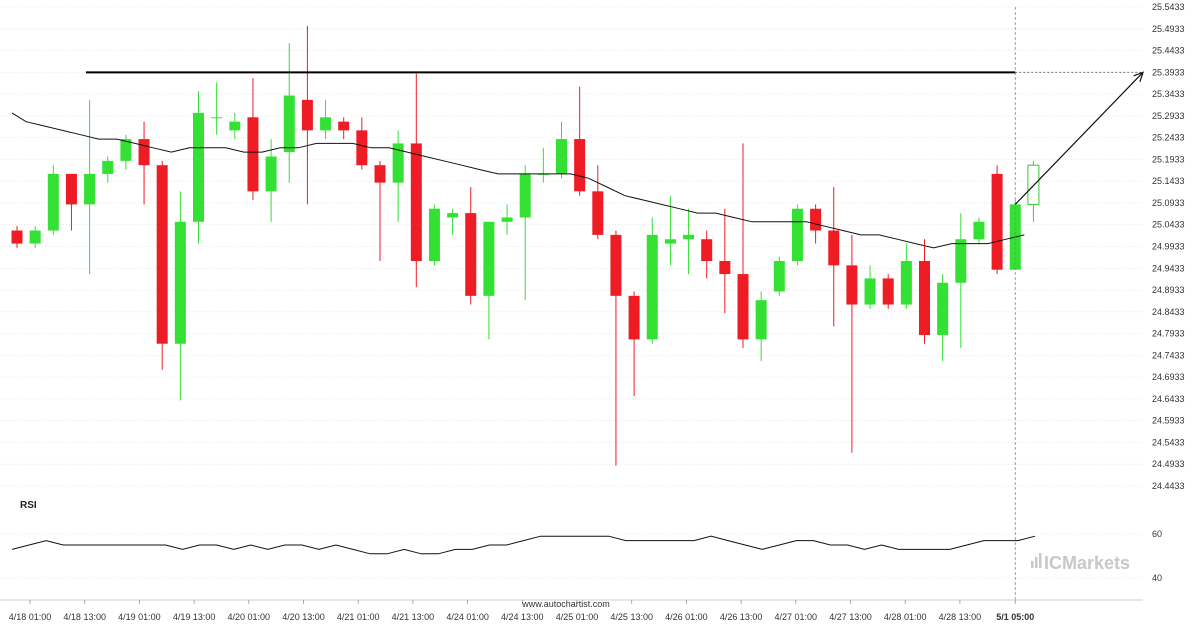 The image size is (1200, 630). What do you see at coordinates (84, 617) in the screenshot?
I see `x-tick-label: 4/18 13:00` at bounding box center [84, 617].